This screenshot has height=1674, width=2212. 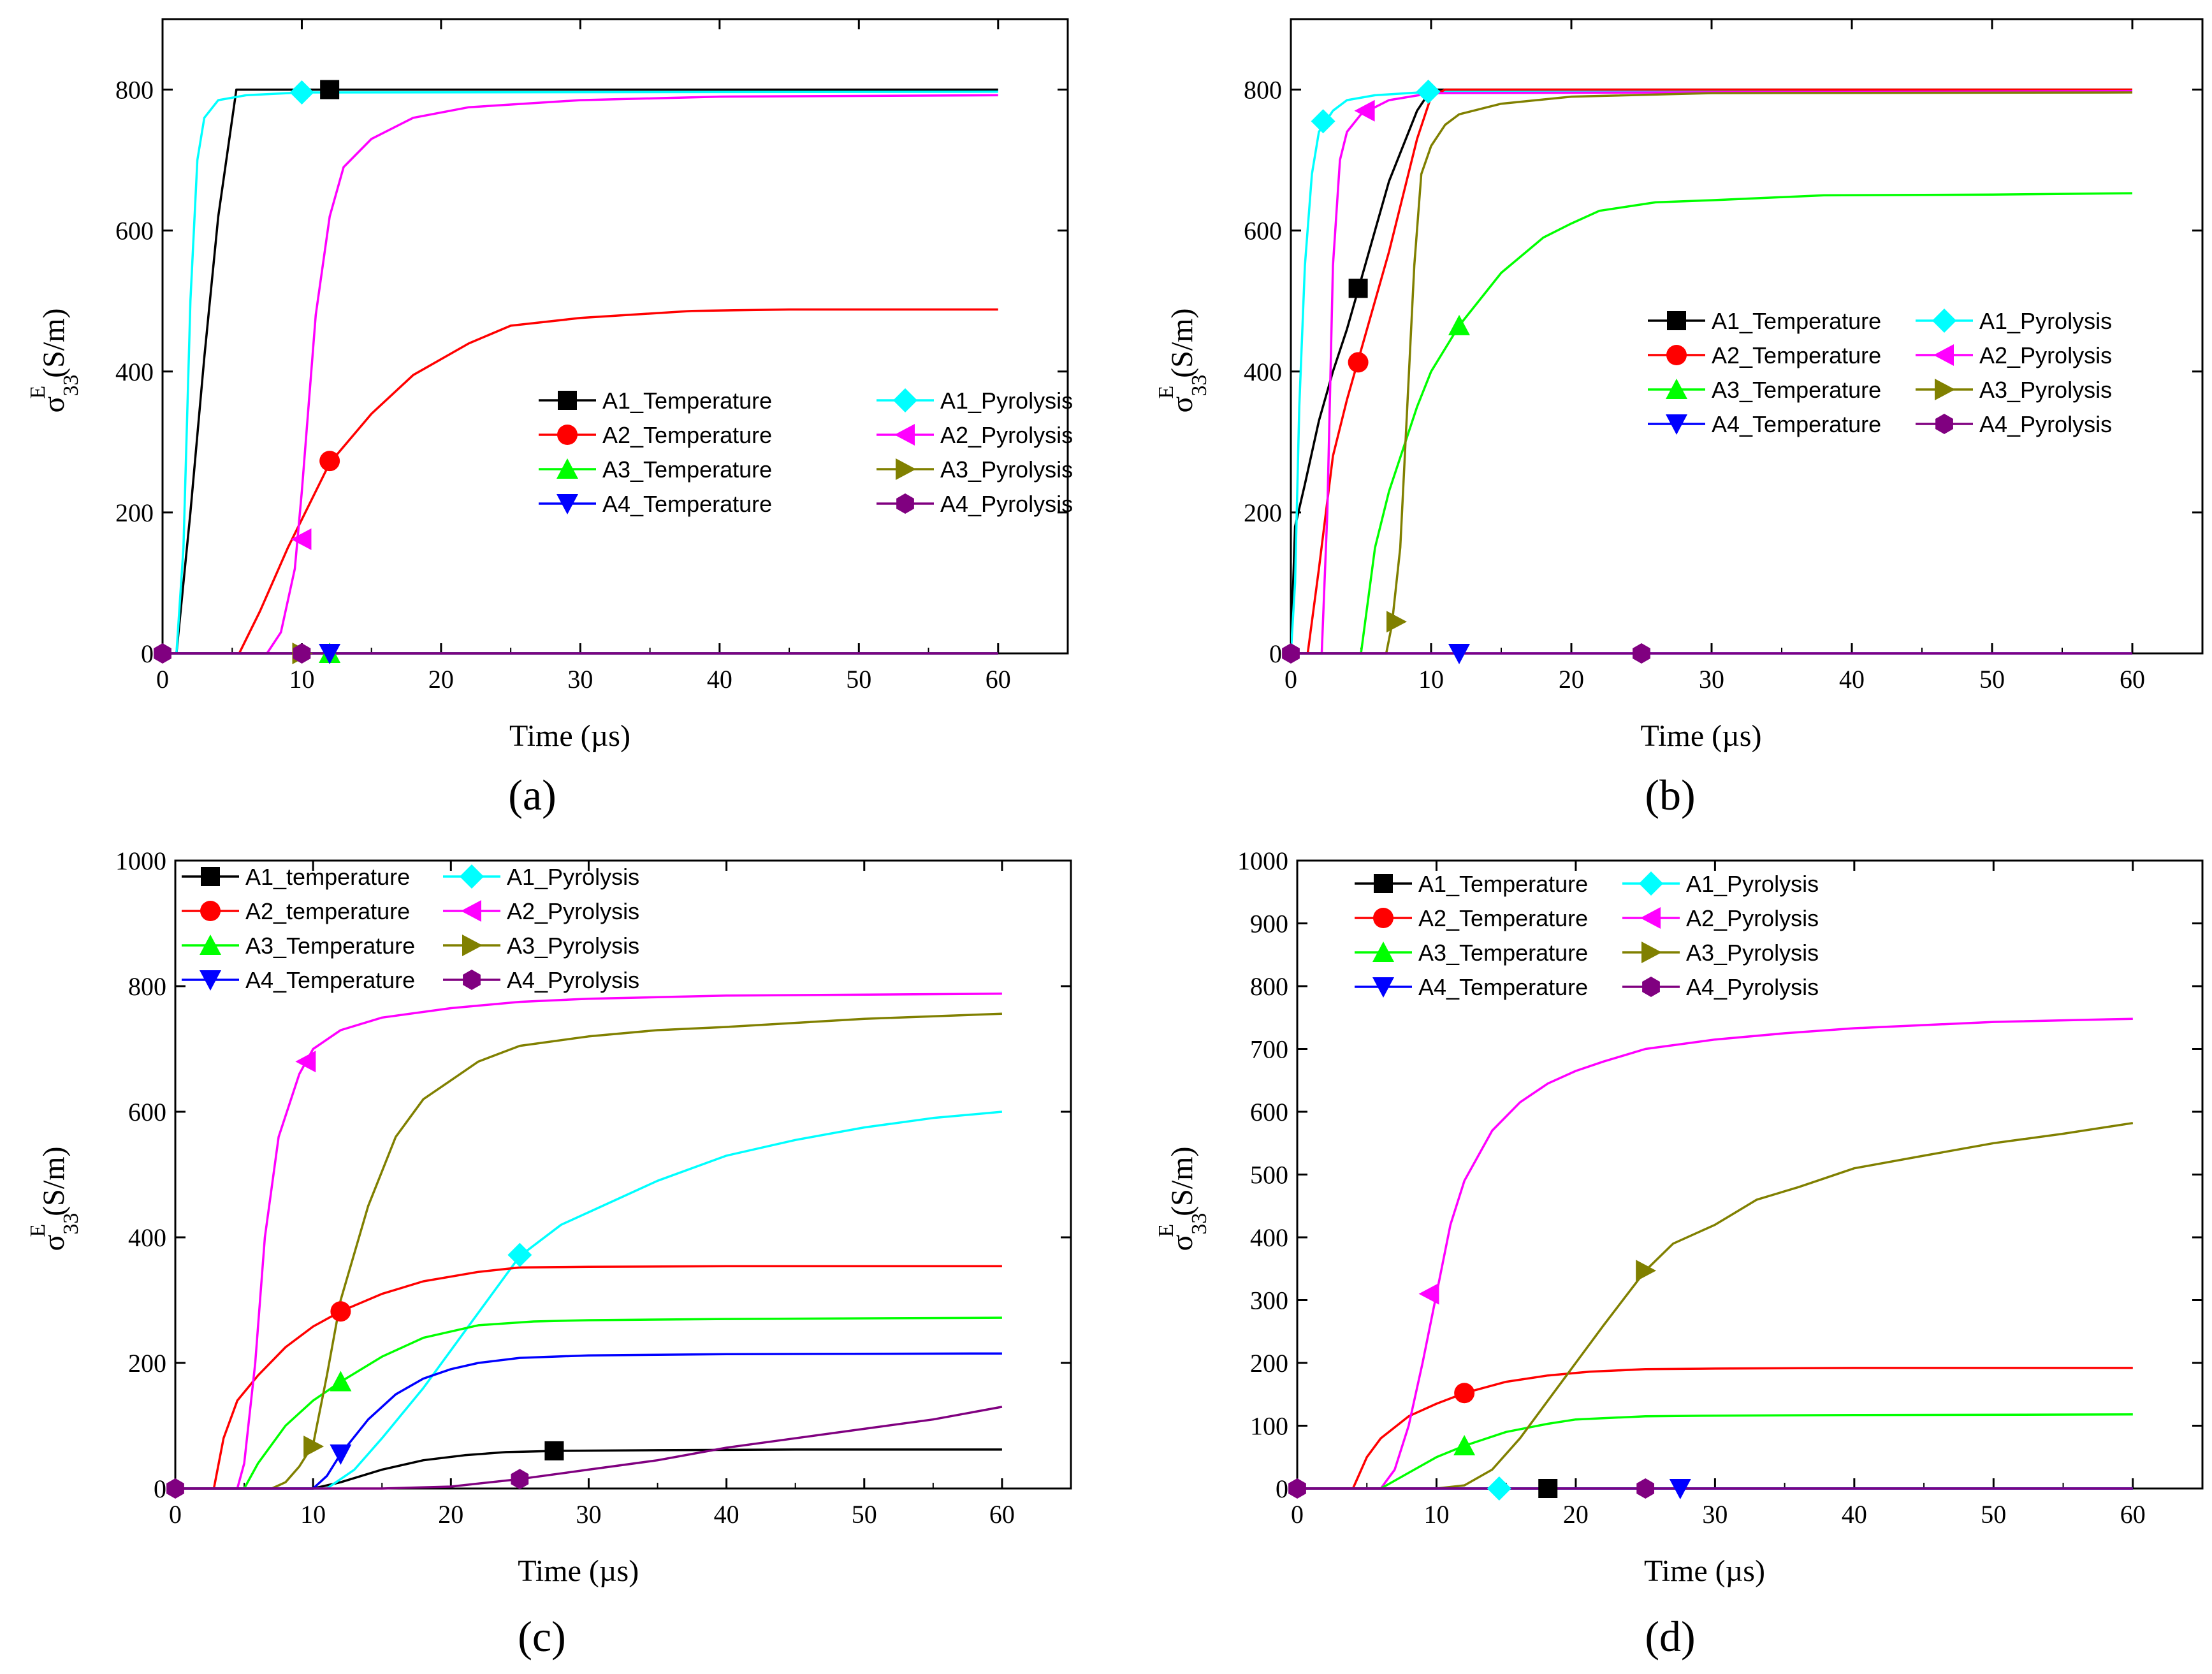 I want to click on legend-label: A2_Pyrolysis, so click(x=2045, y=355).